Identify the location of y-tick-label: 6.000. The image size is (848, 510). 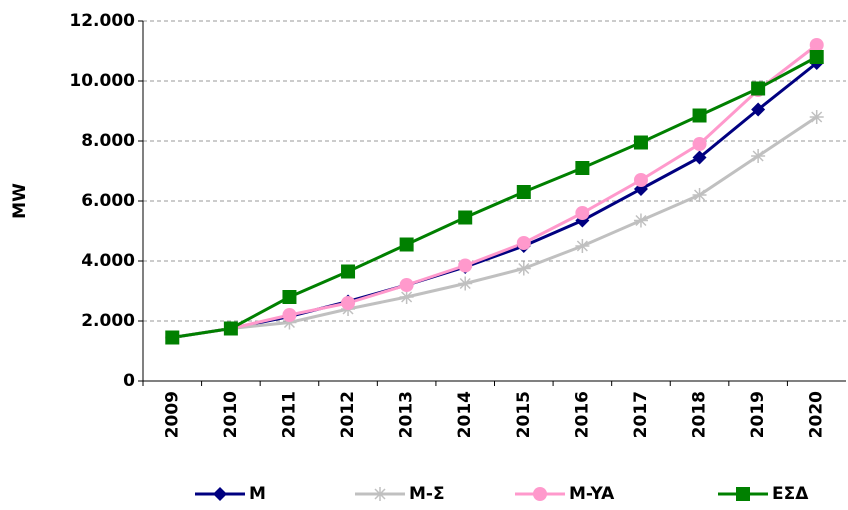
(108, 201).